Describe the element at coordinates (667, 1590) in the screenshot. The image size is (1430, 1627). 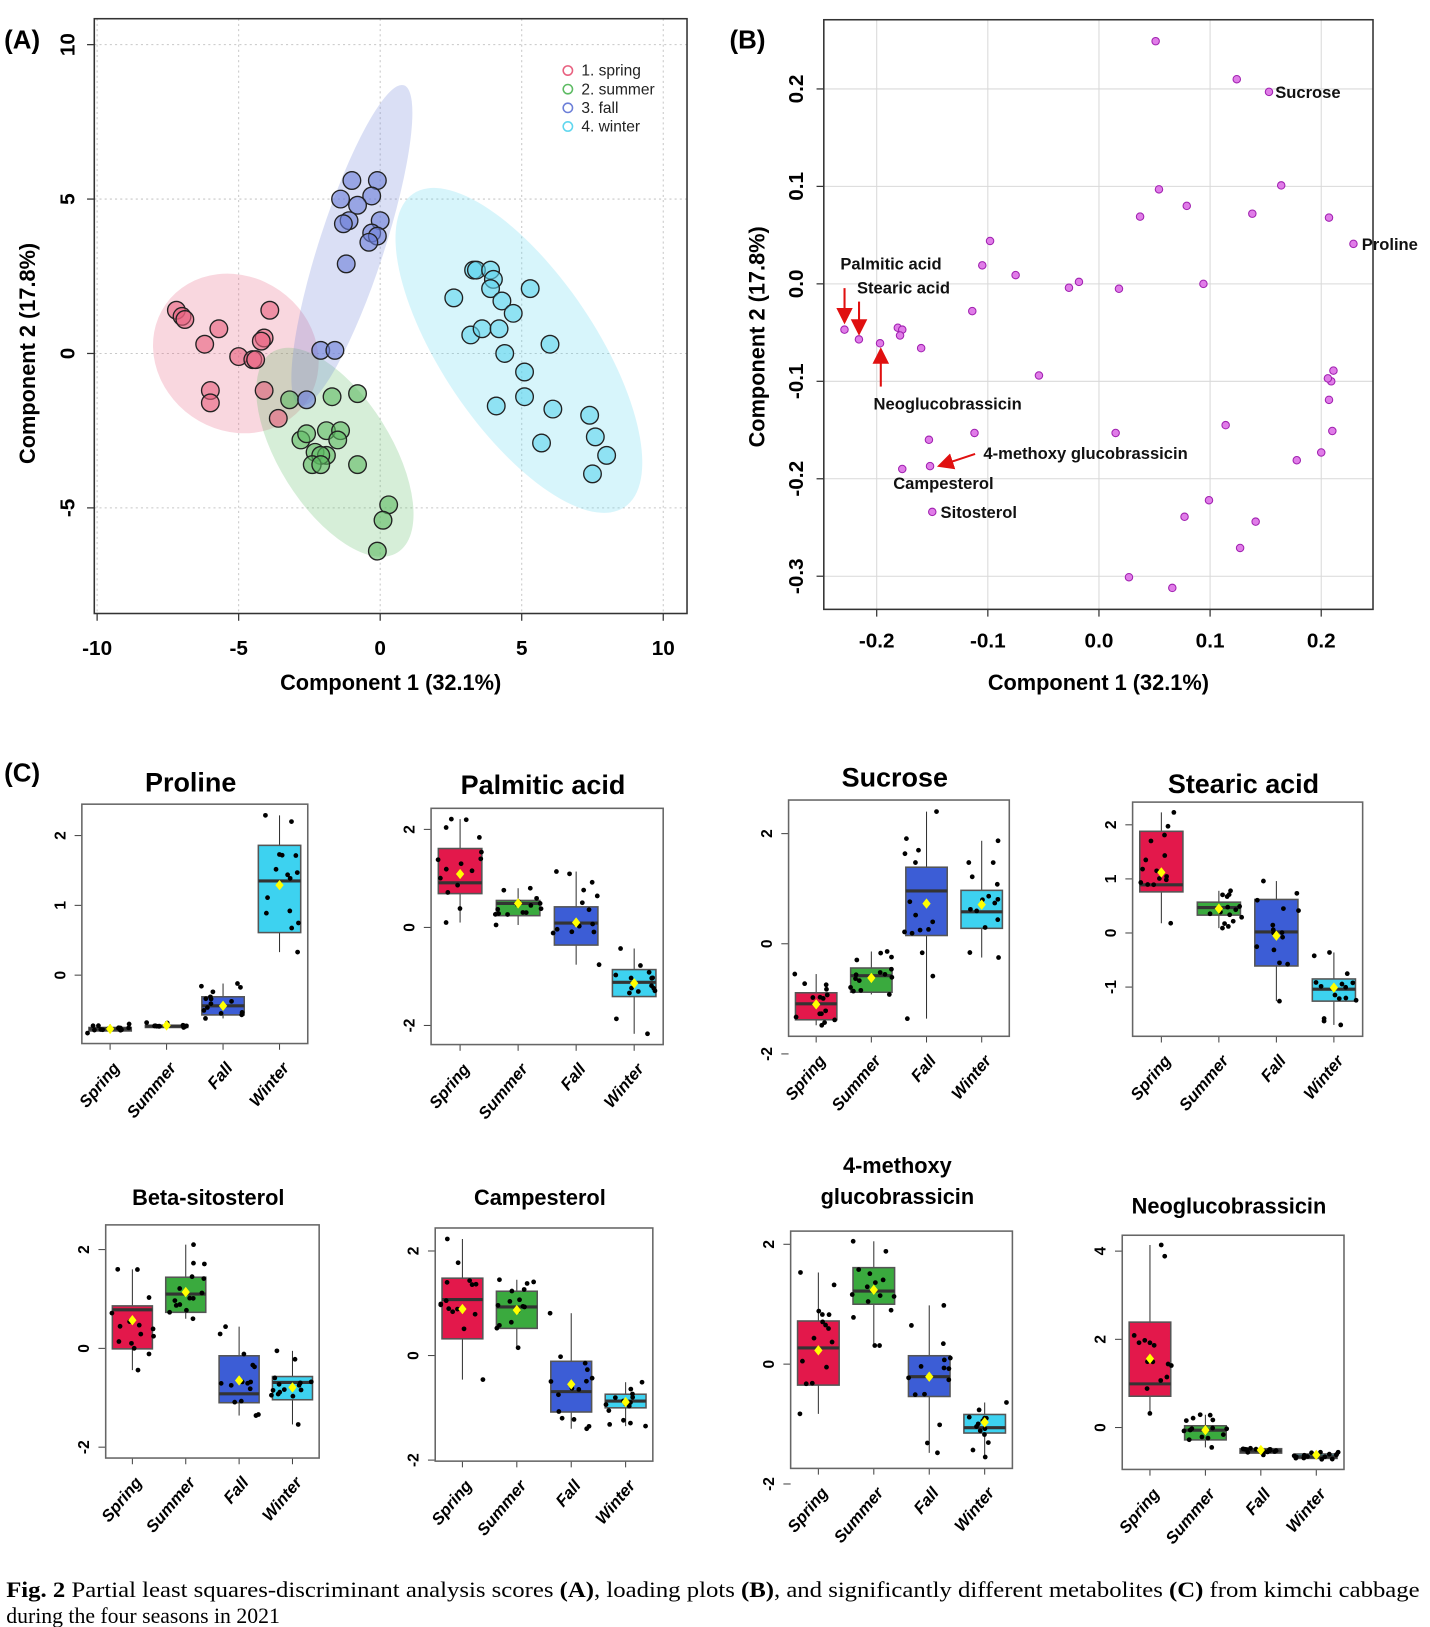
I see `caption-segment: , loading plots` at that location.